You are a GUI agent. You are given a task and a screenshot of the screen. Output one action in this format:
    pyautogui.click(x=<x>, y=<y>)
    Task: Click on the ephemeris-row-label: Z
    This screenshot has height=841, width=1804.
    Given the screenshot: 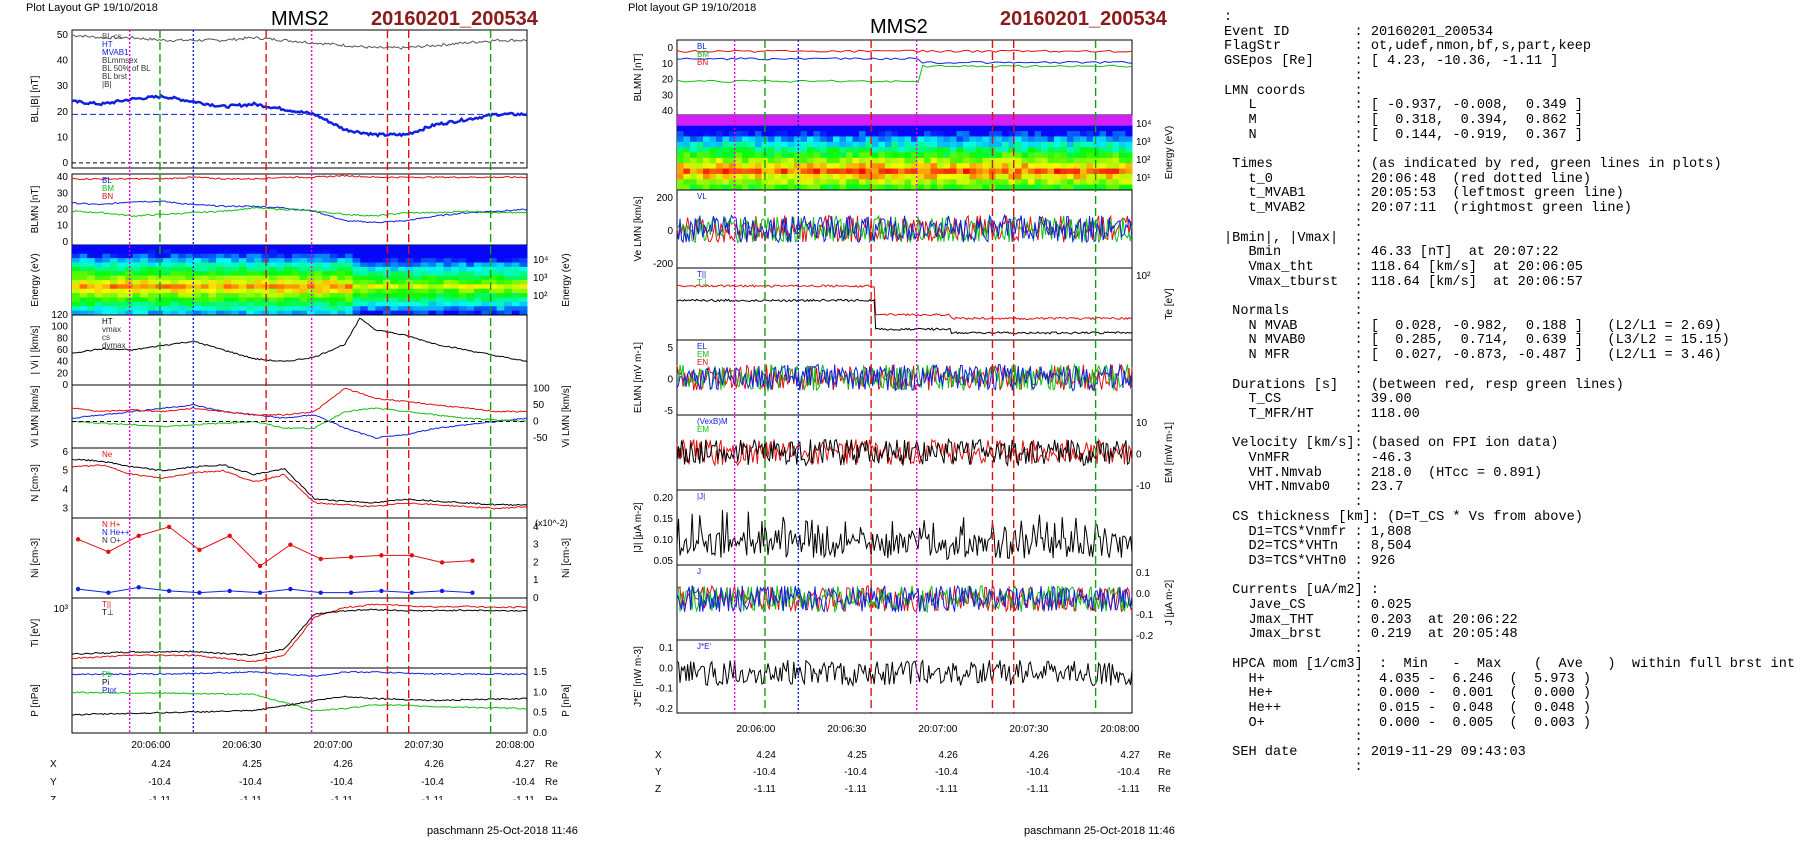 What is the action you would take?
    pyautogui.click(x=53, y=797)
    